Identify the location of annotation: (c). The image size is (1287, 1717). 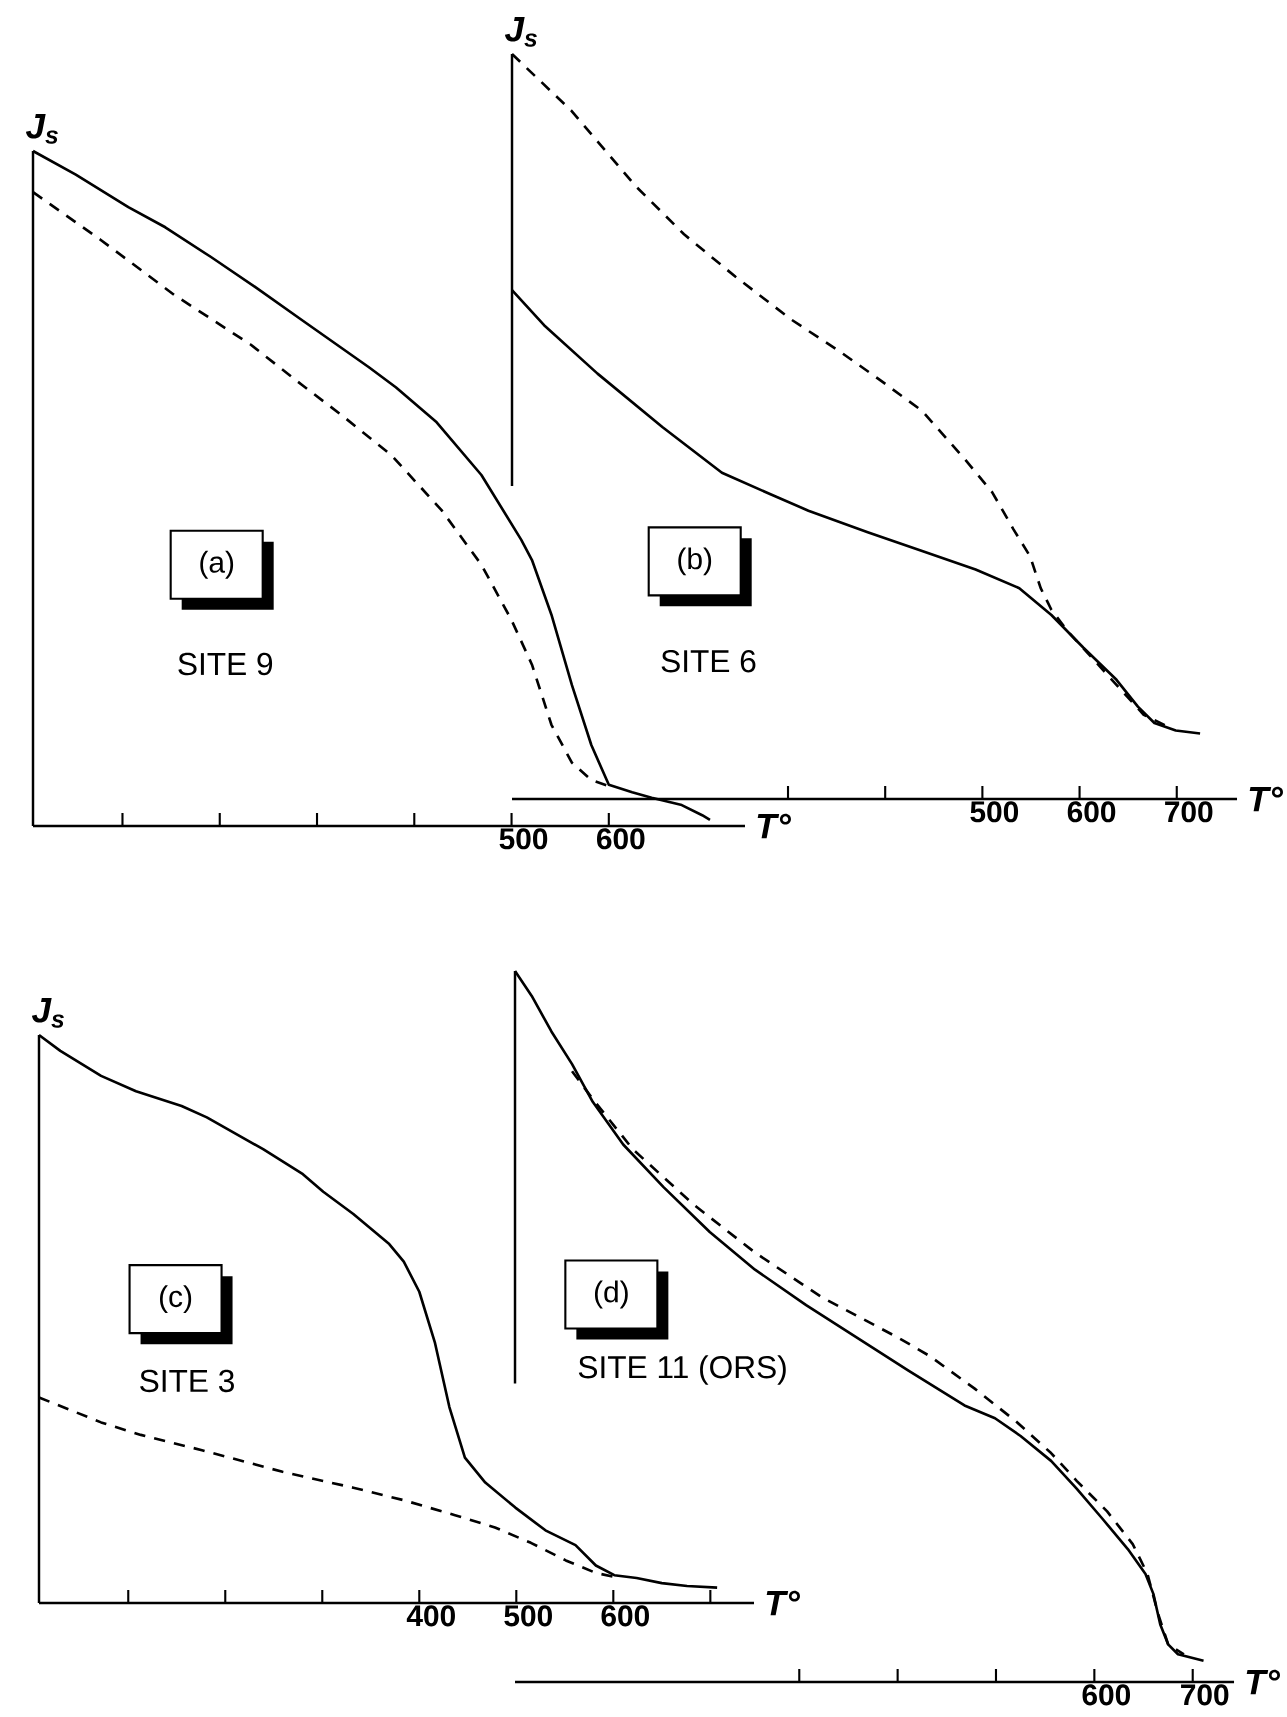
(176, 1299).